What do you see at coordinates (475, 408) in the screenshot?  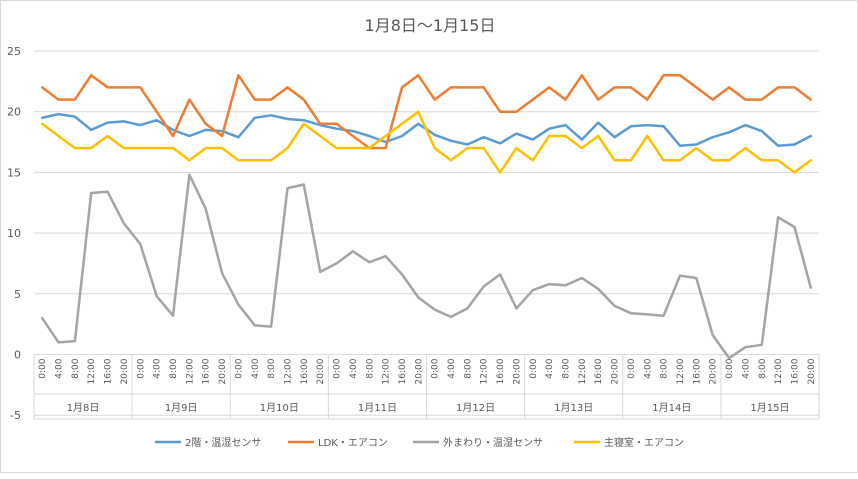 I see `x-day-label: 1月12日` at bounding box center [475, 408].